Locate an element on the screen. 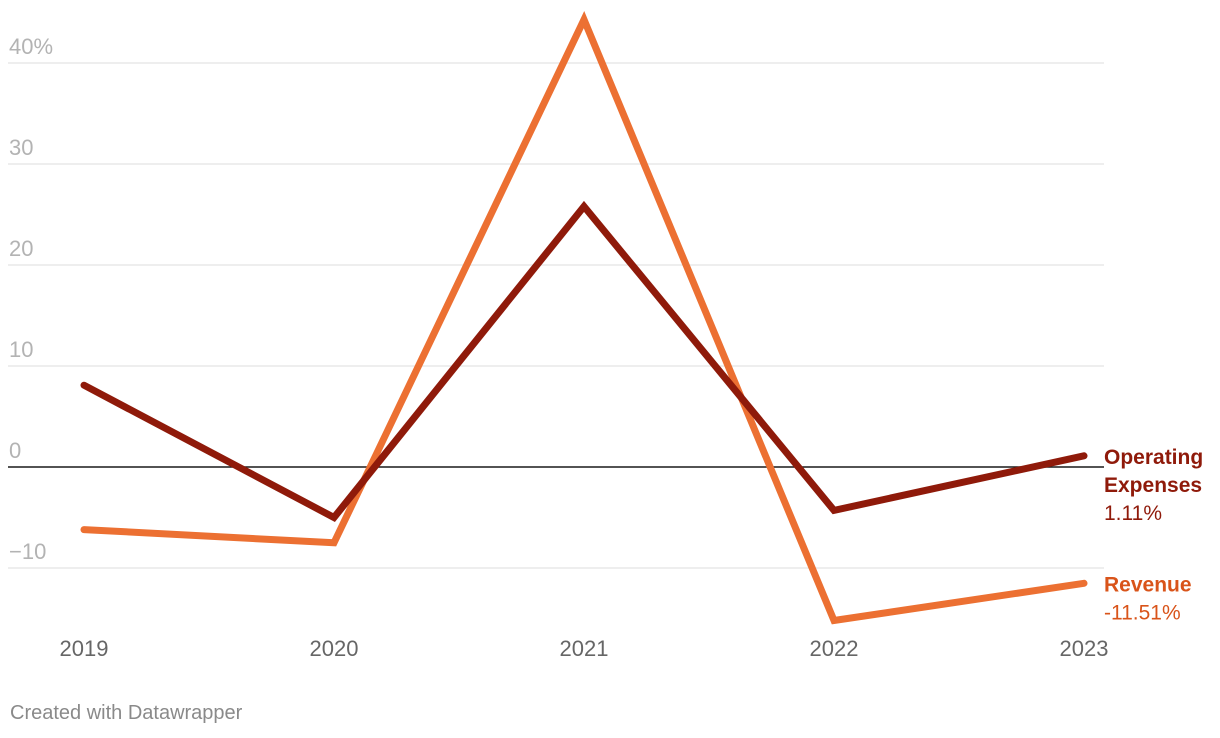  x-tick-label: 2020 is located at coordinates (334, 648).